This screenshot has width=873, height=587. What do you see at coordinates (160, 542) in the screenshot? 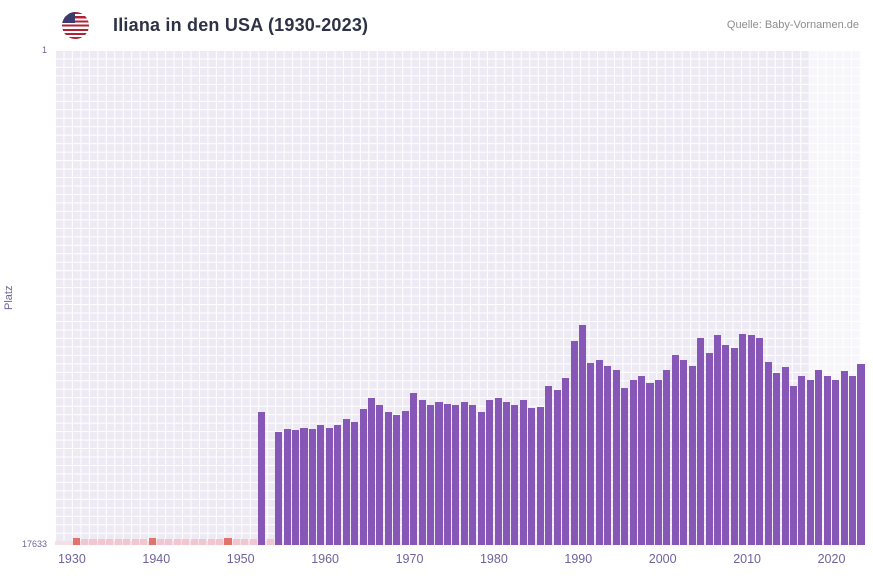
I see `no-data-marker-1940` at bounding box center [160, 542].